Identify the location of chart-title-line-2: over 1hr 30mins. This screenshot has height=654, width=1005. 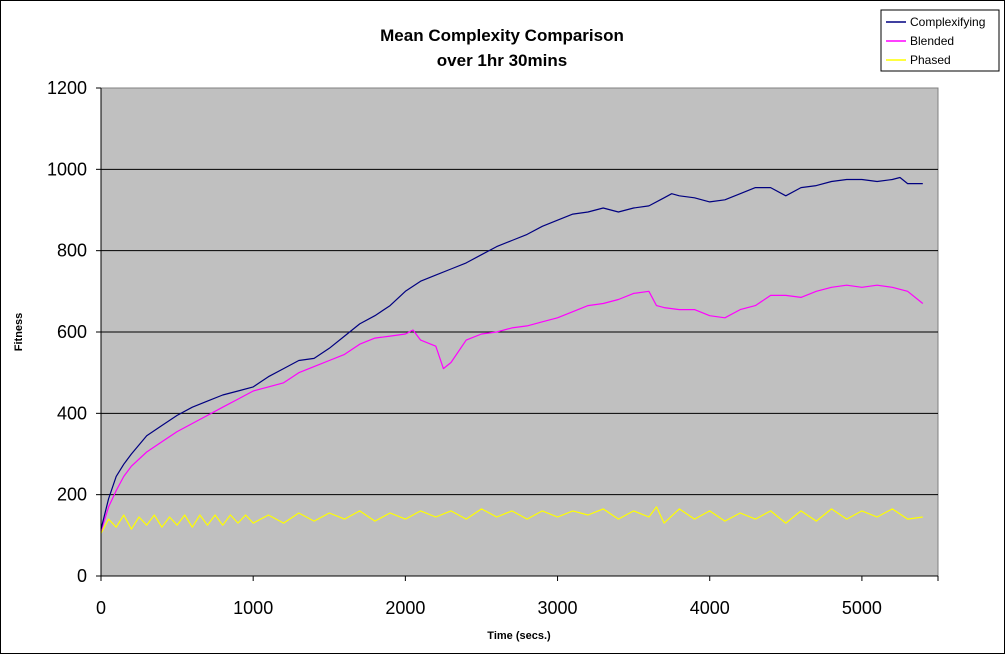
(502, 60).